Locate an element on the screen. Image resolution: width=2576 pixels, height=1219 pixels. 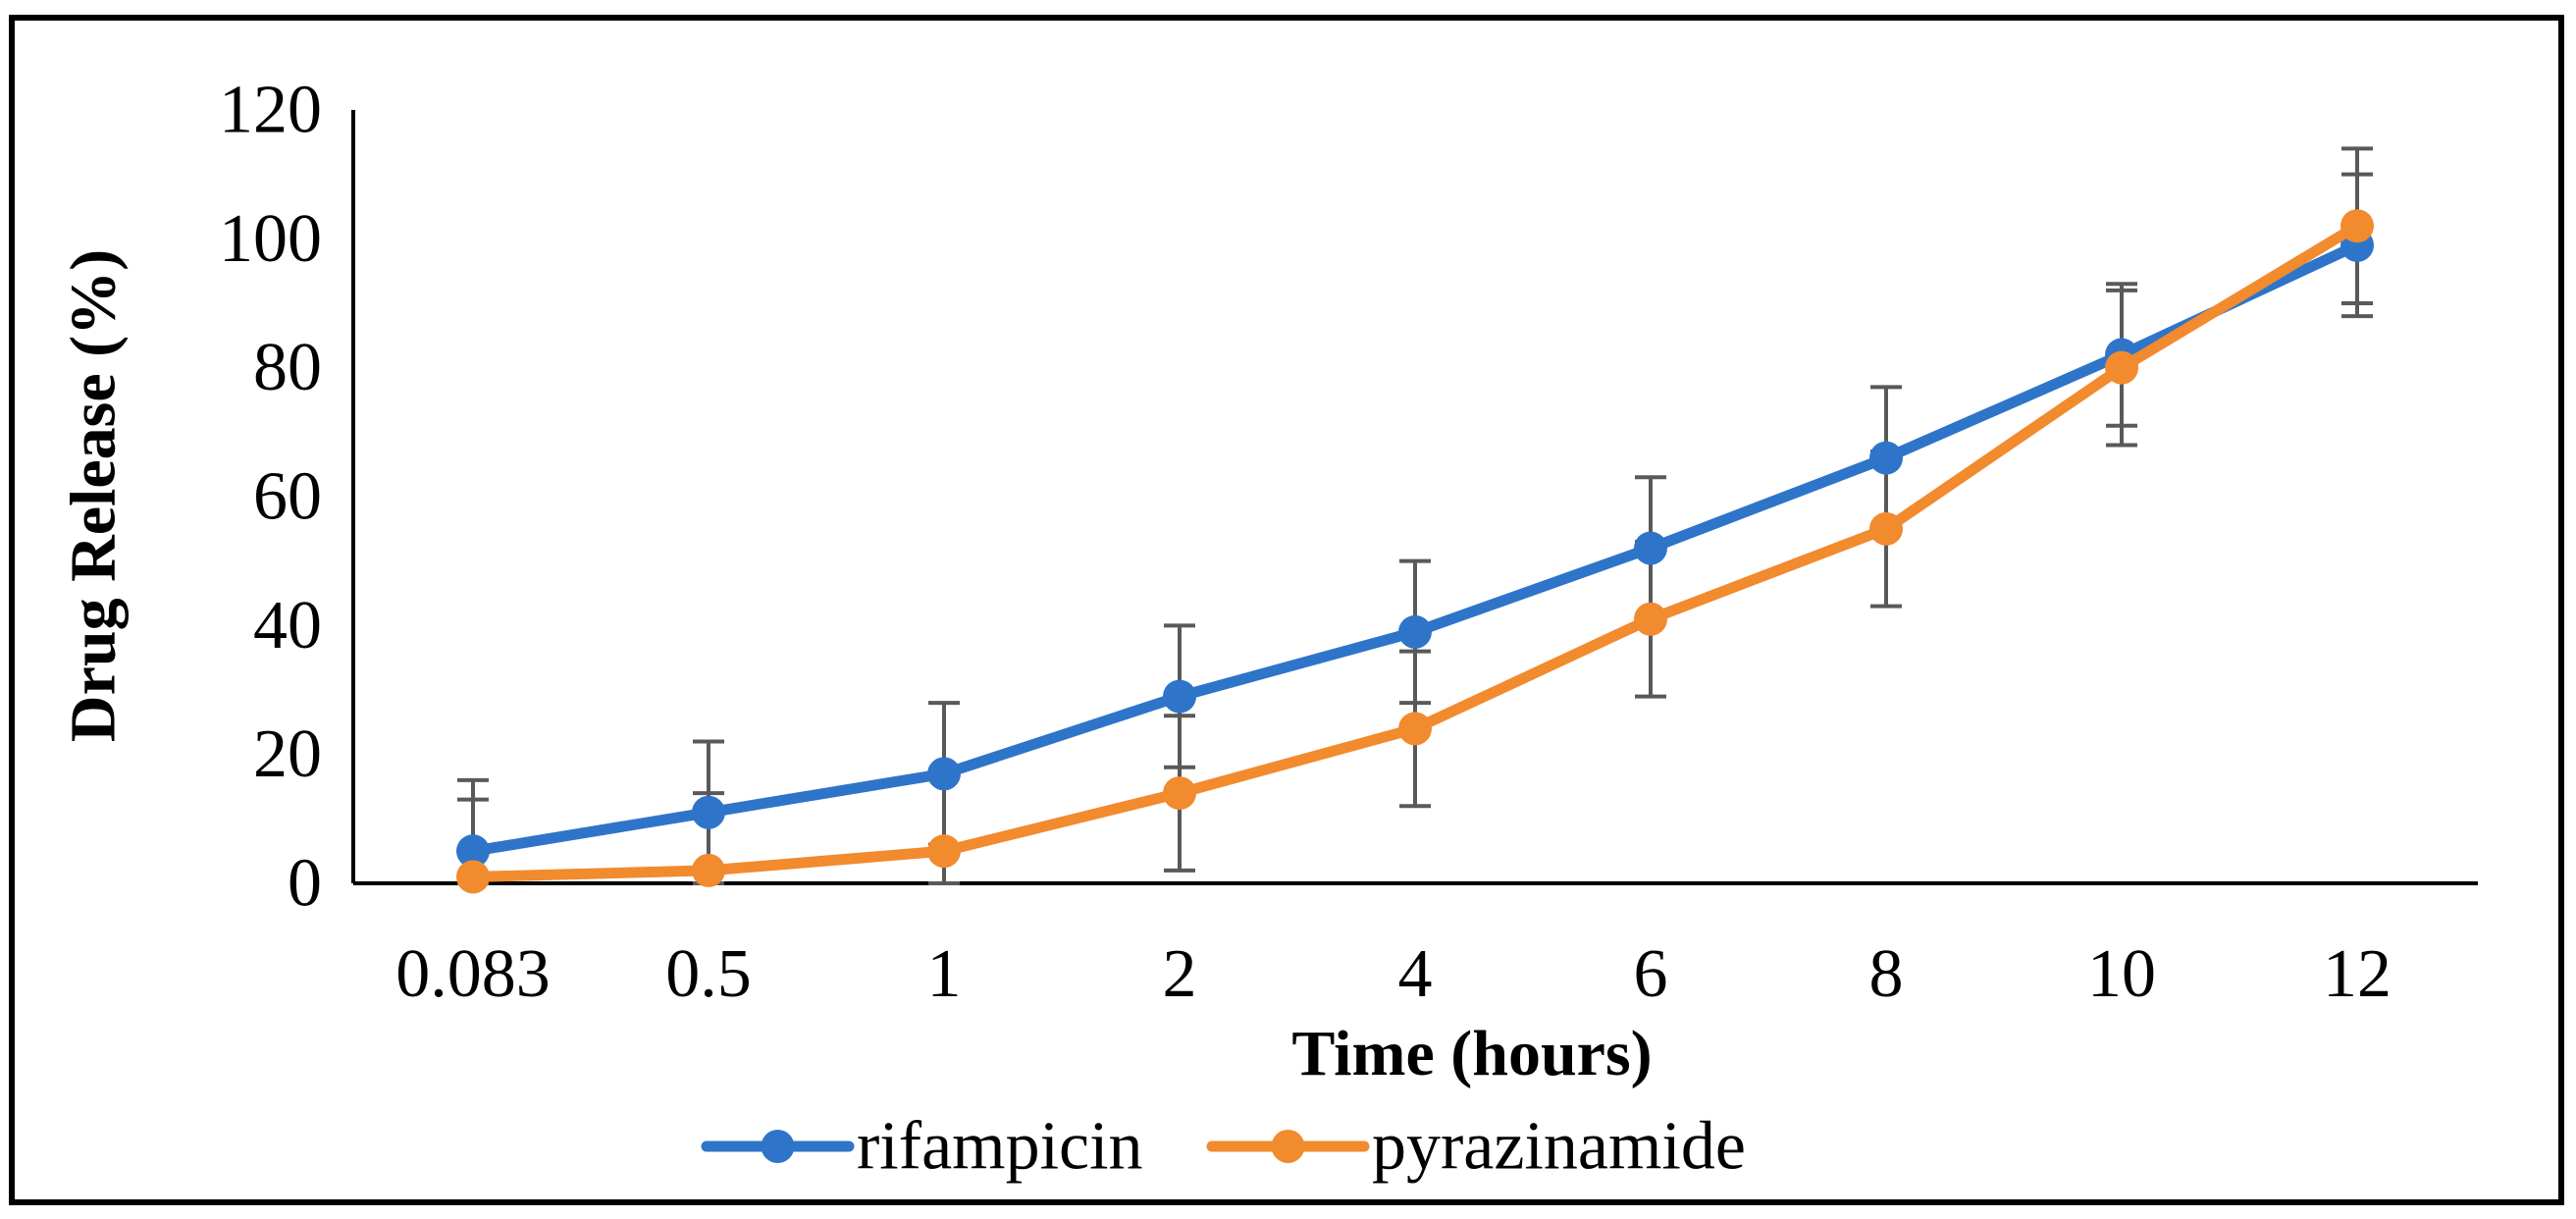
legend-entry: pyrazinamide is located at coordinates (1476, 1147).